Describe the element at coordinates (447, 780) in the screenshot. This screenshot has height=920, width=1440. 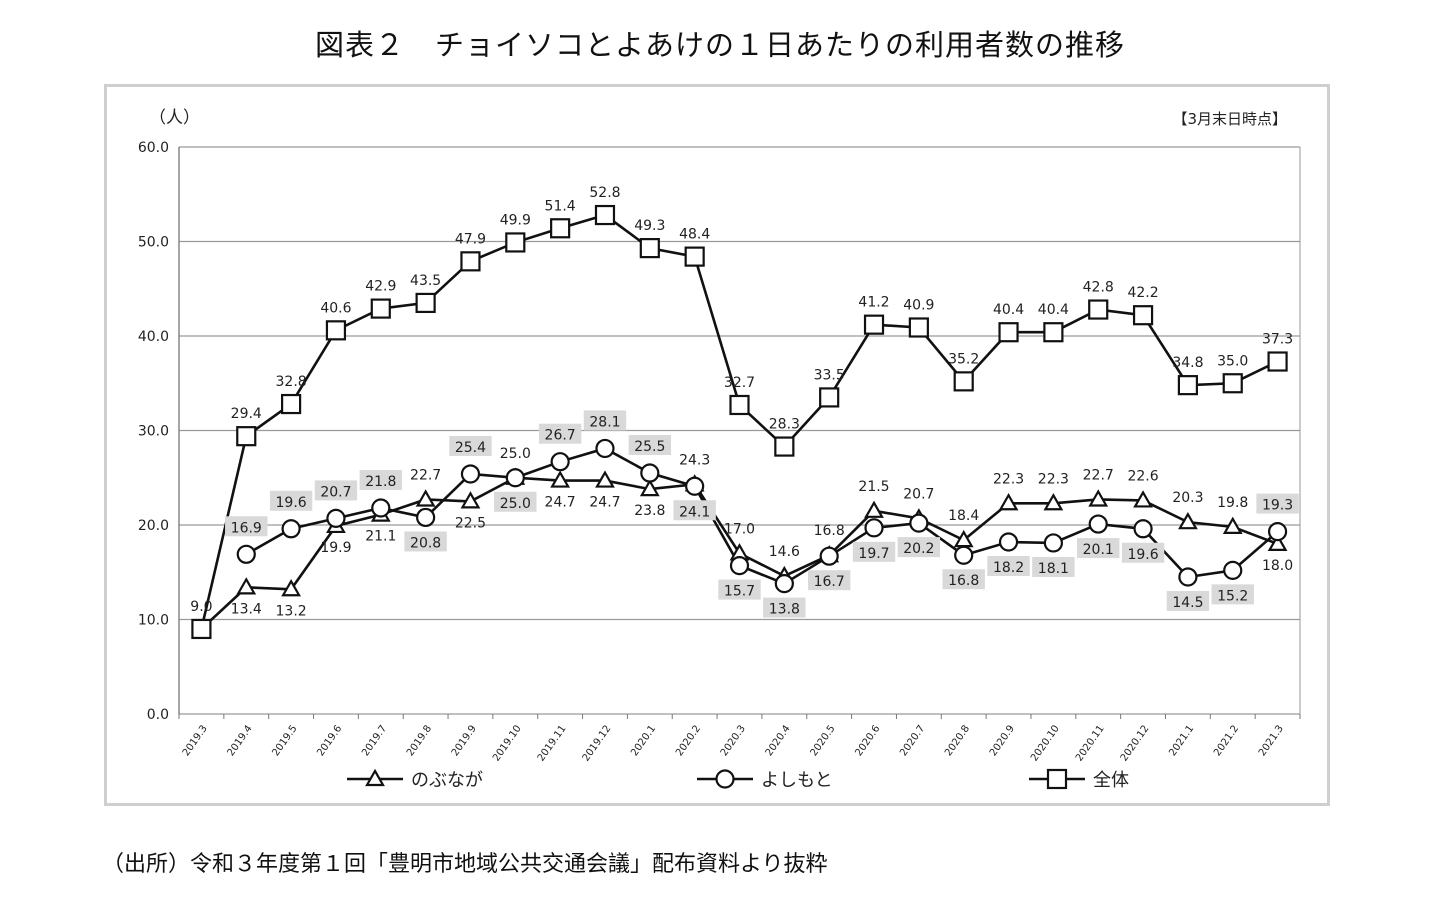
I see `legend-label: のぶなが` at that location.